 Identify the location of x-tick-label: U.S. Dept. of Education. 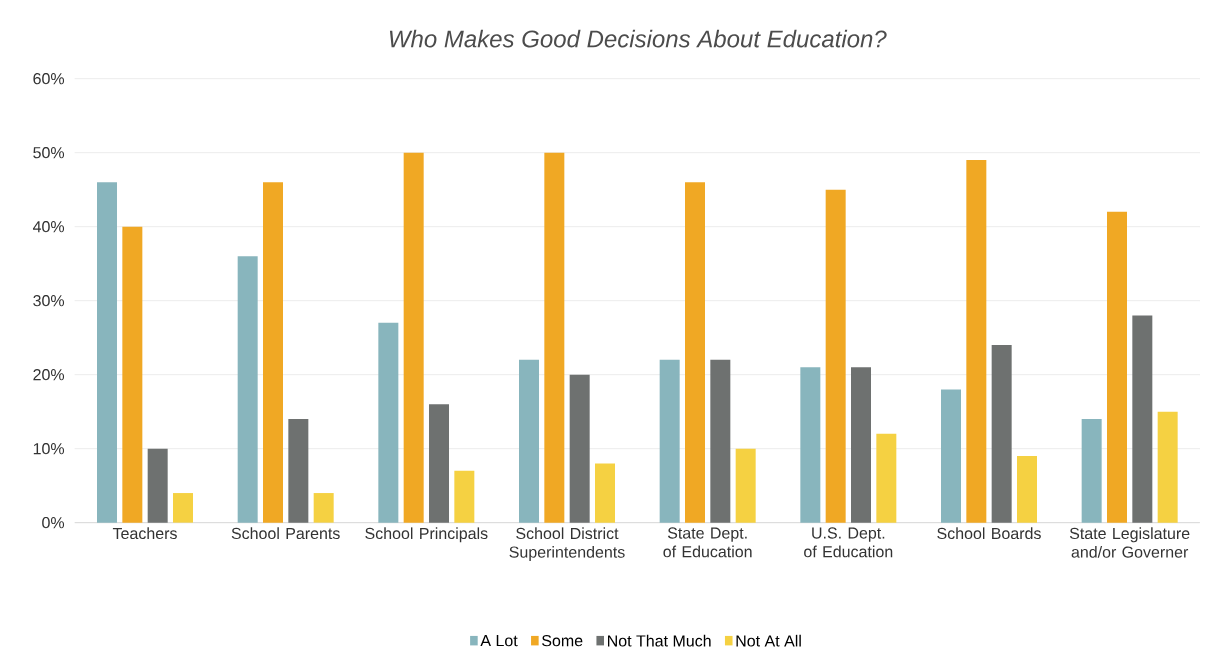
(848, 542).